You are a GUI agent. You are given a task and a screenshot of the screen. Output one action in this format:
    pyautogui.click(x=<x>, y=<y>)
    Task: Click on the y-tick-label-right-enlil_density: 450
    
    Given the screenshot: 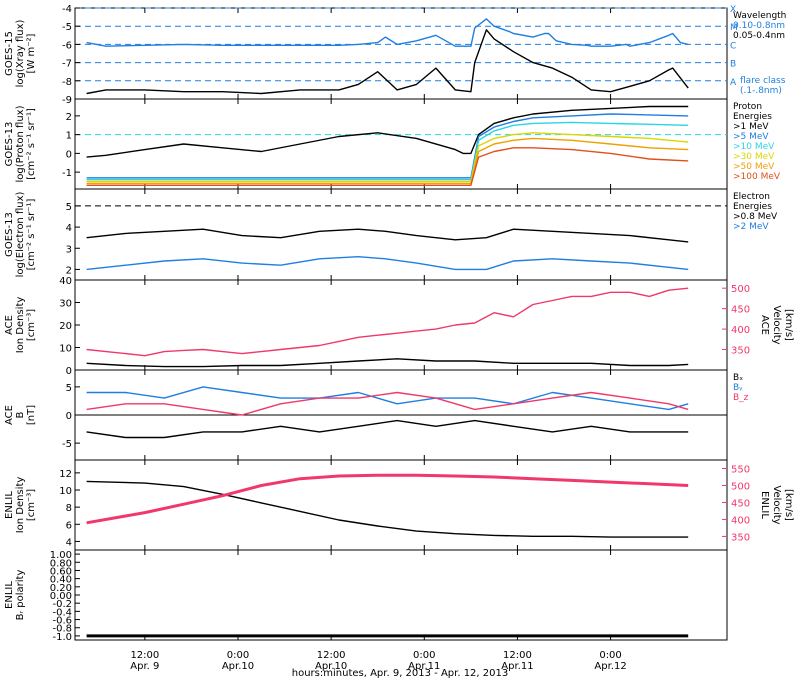 What is the action you would take?
    pyautogui.click(x=740, y=503)
    